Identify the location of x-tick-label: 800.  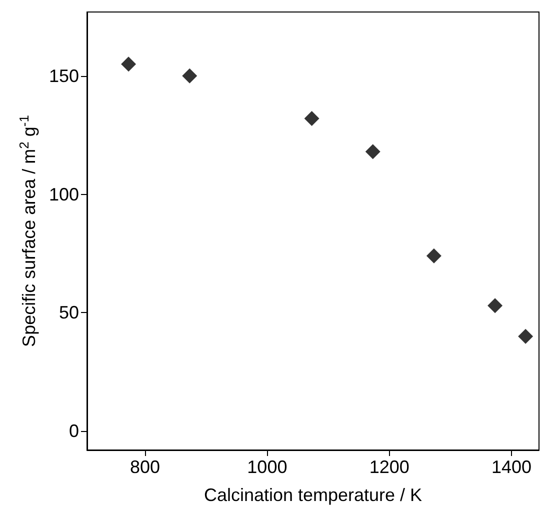
(145, 467).